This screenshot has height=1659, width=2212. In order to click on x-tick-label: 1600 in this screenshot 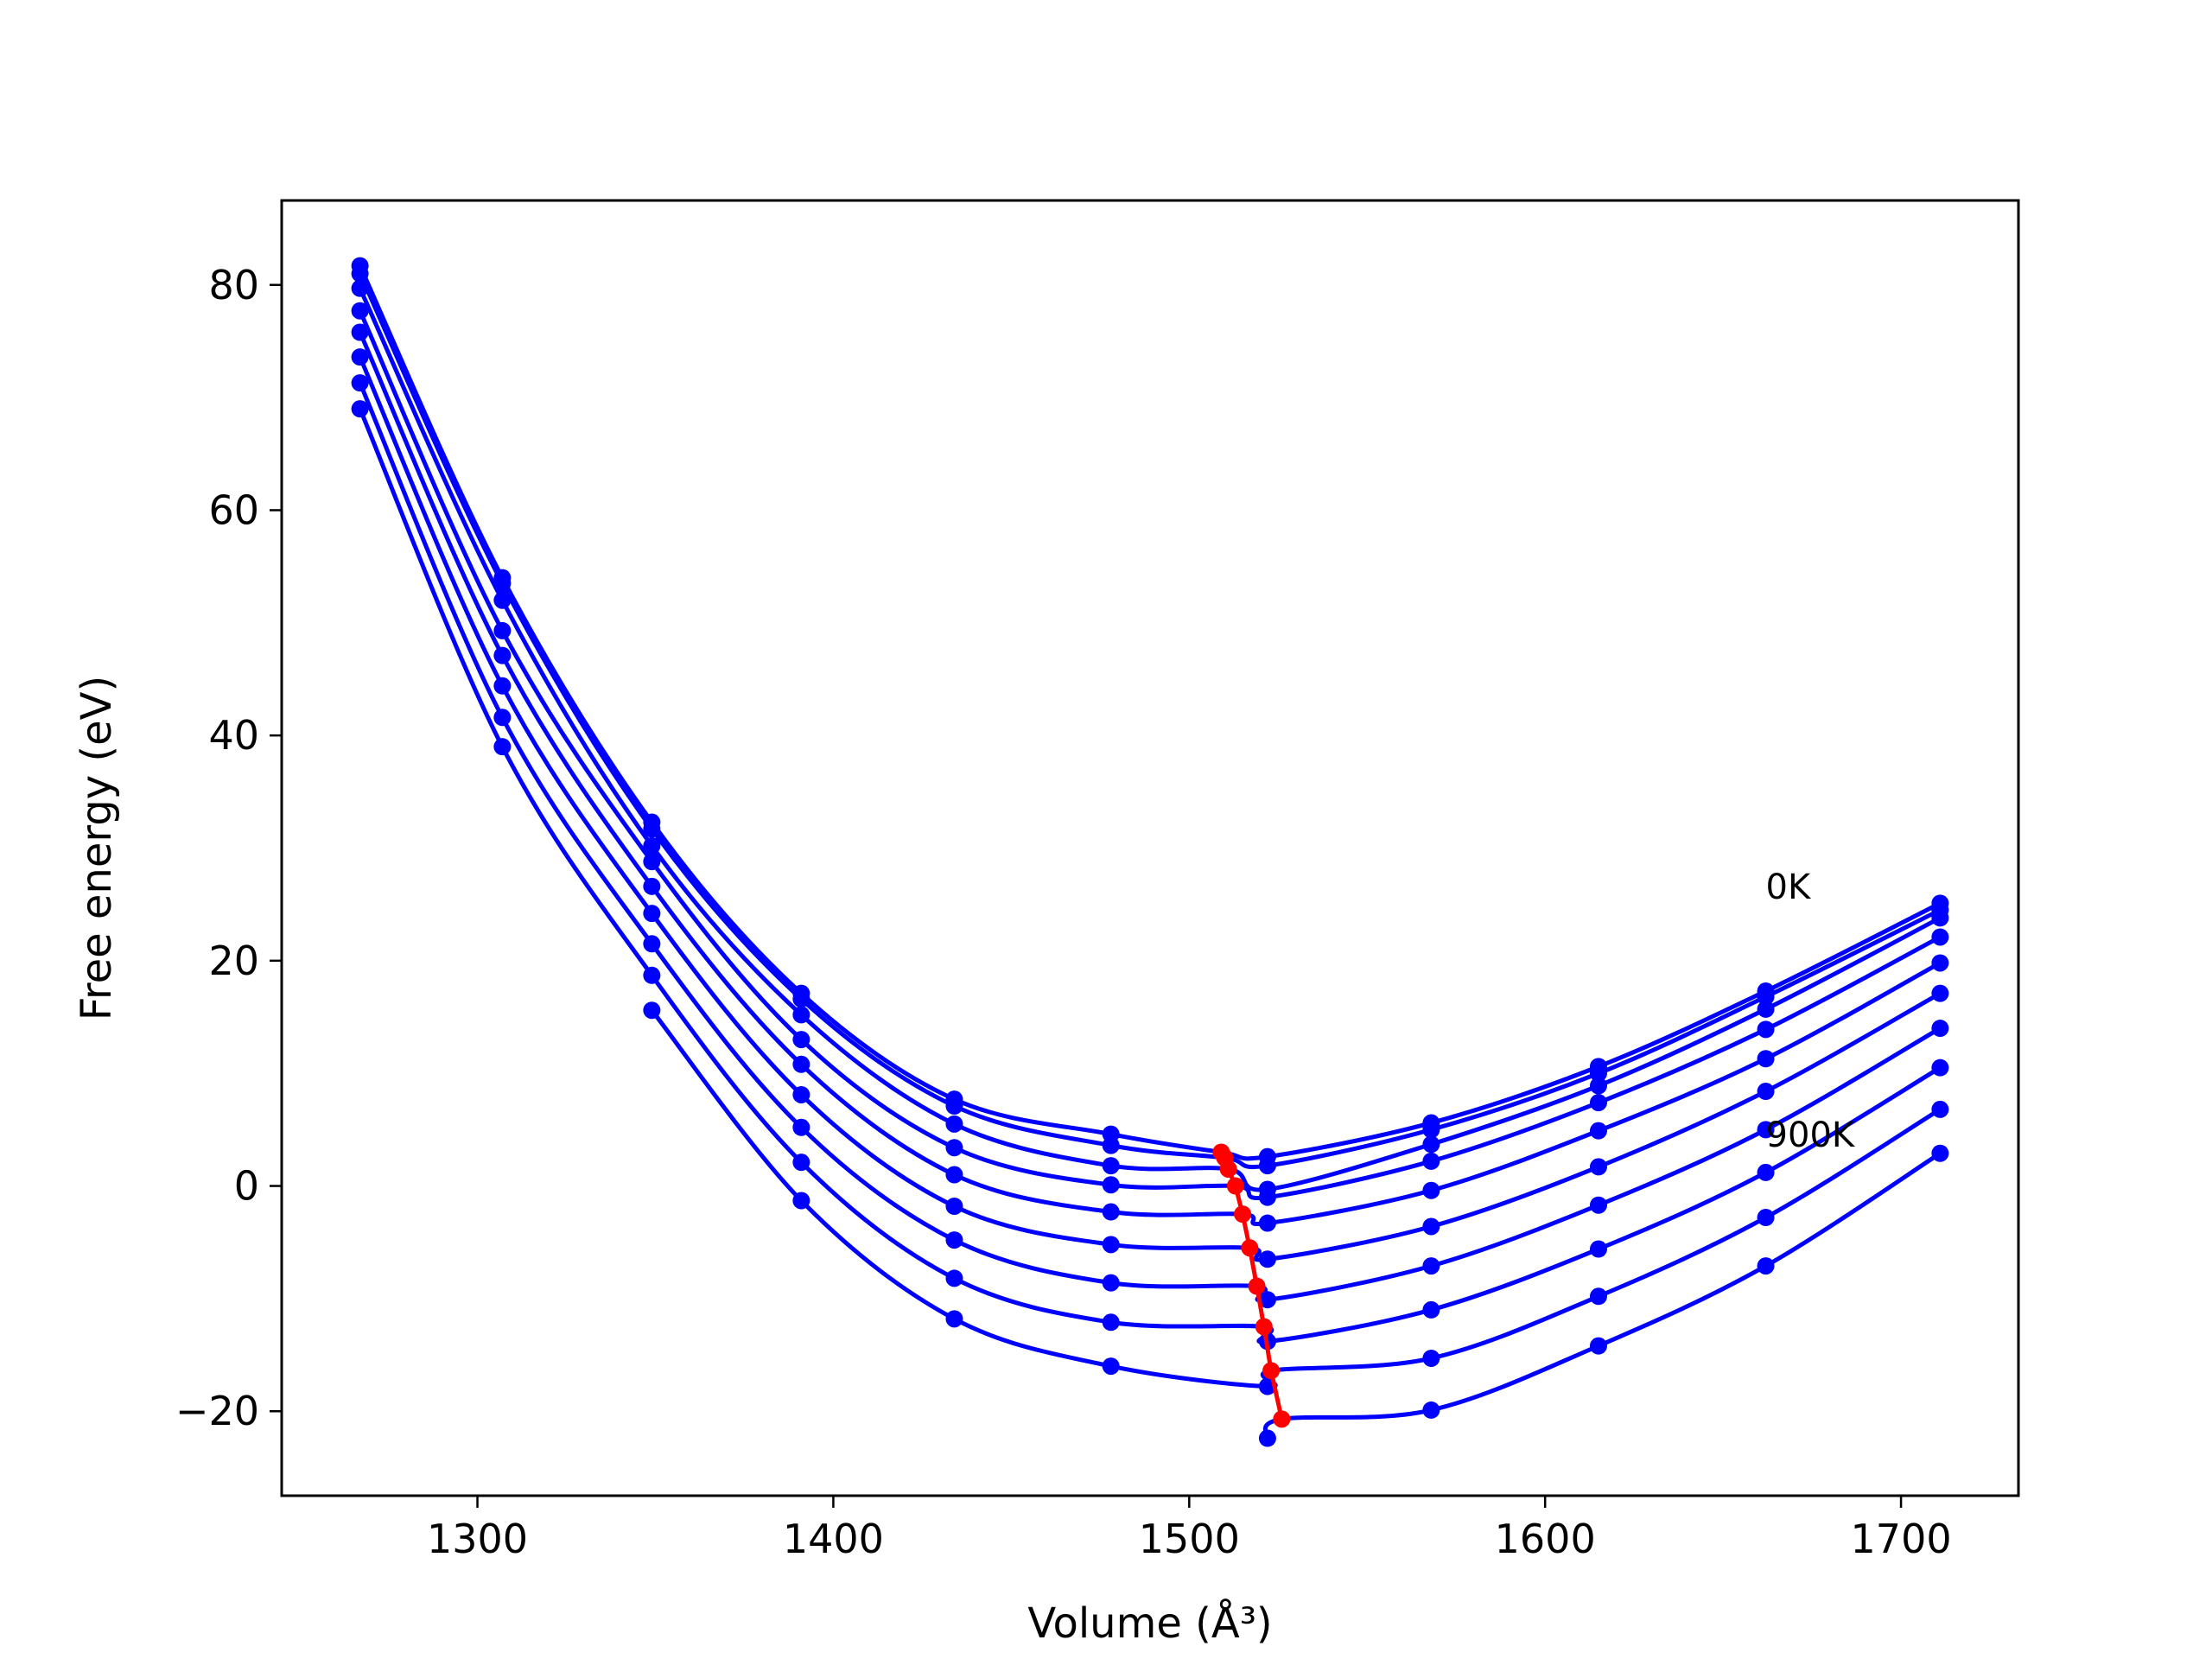, I will do `click(1545, 1539)`.